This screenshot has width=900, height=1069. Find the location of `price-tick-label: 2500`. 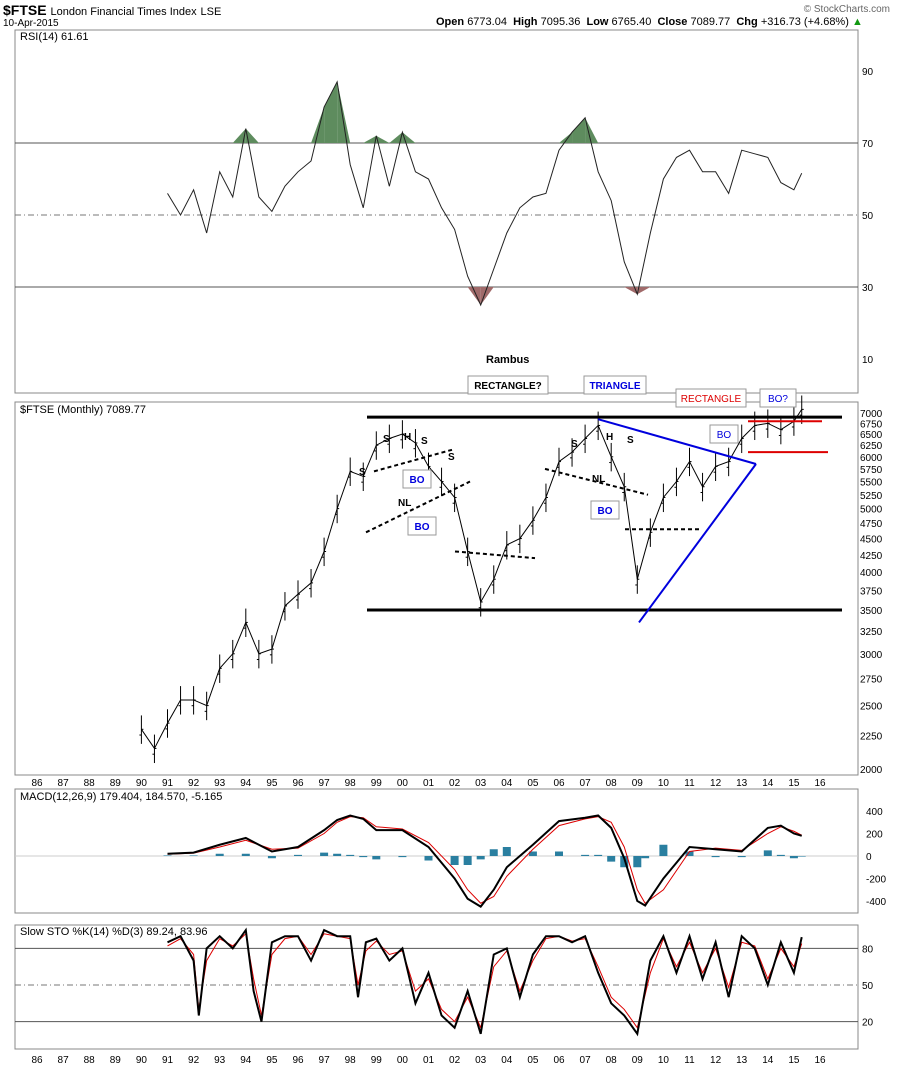

price-tick-label: 2500 is located at coordinates (871, 707).